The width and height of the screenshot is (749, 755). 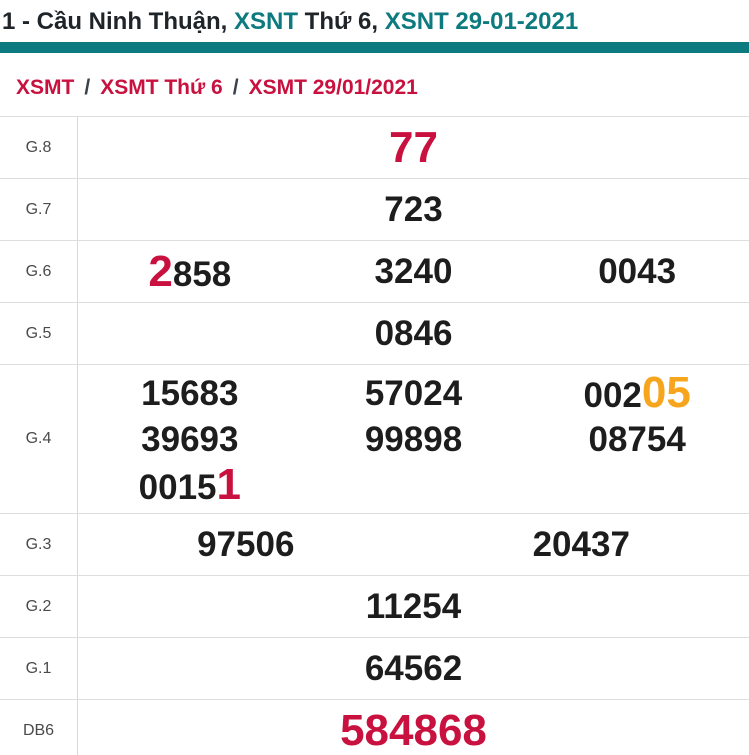 What do you see at coordinates (228, 484) in the screenshot?
I see `highlighted-digits: 1` at bounding box center [228, 484].